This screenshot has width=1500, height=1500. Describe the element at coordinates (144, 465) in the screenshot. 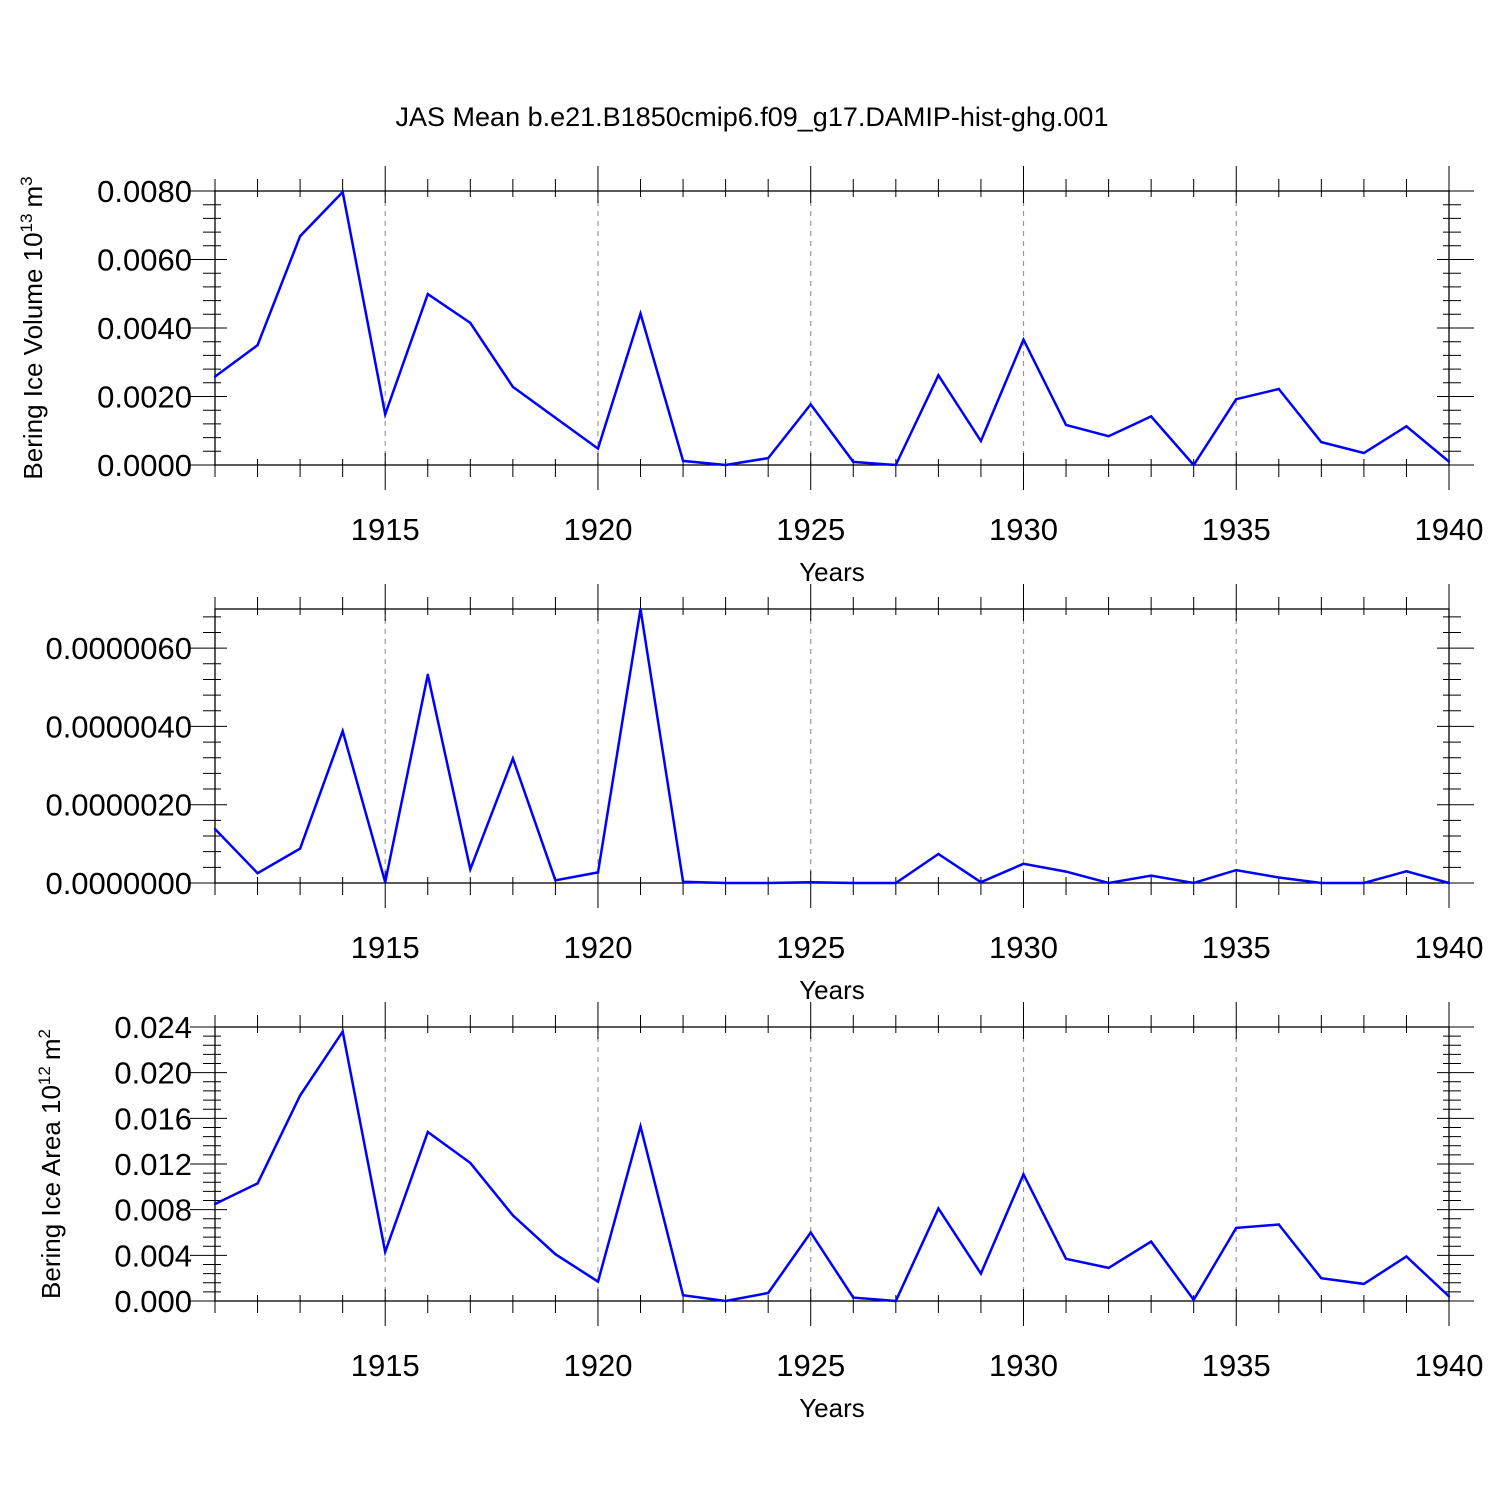

I see `y-tick-label: 0.0000` at that location.